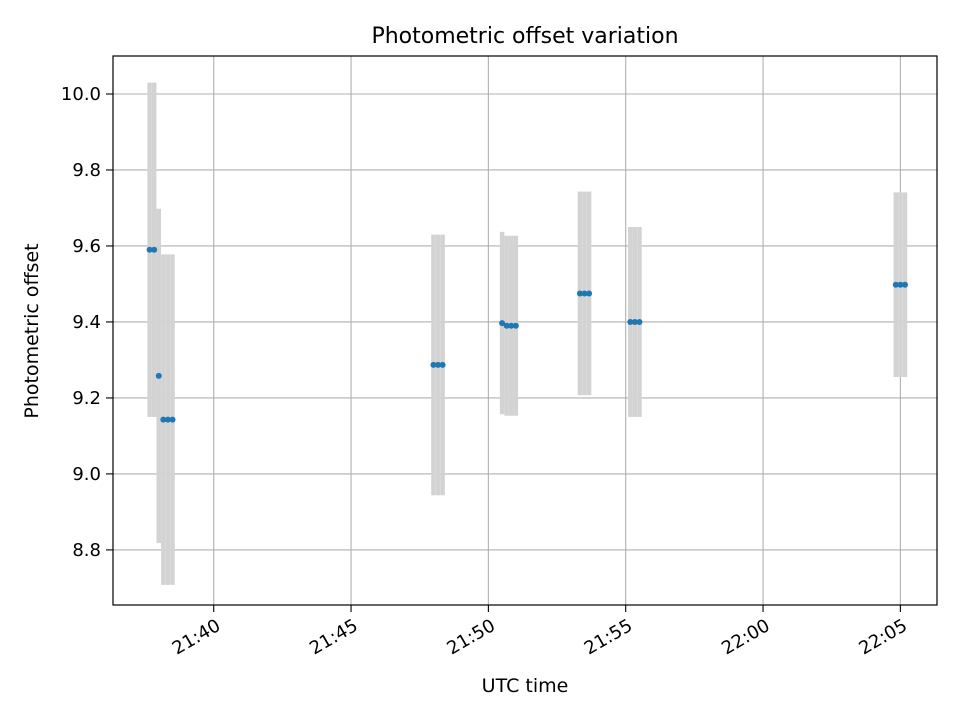 Image resolution: width=960 pixels, height=720 pixels. I want to click on chart-title: Photometric offset variation, so click(524, 36).